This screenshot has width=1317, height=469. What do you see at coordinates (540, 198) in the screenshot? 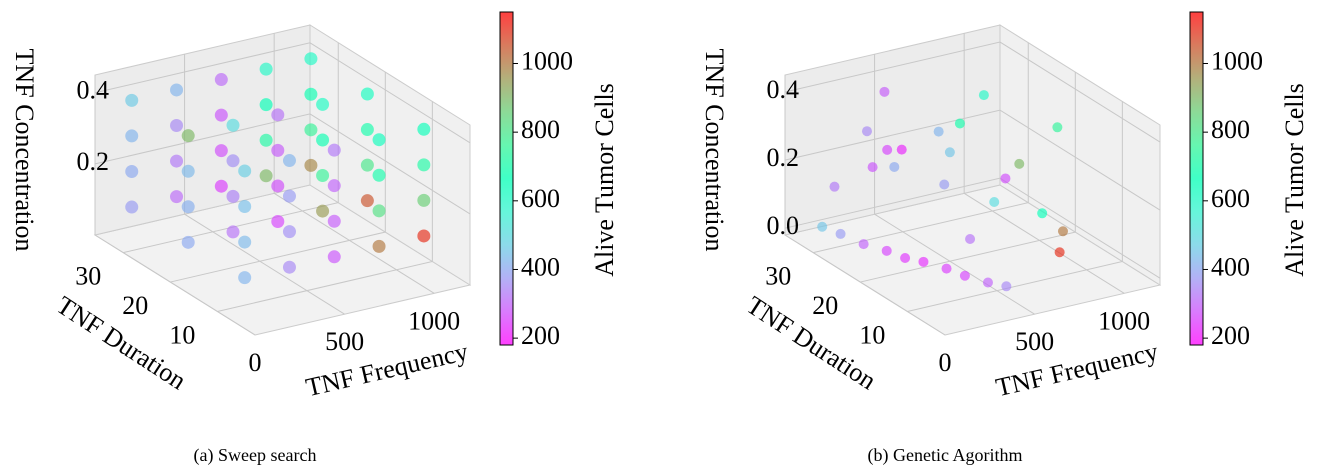
I see `colorbar-tick-label: 600` at bounding box center [540, 198].